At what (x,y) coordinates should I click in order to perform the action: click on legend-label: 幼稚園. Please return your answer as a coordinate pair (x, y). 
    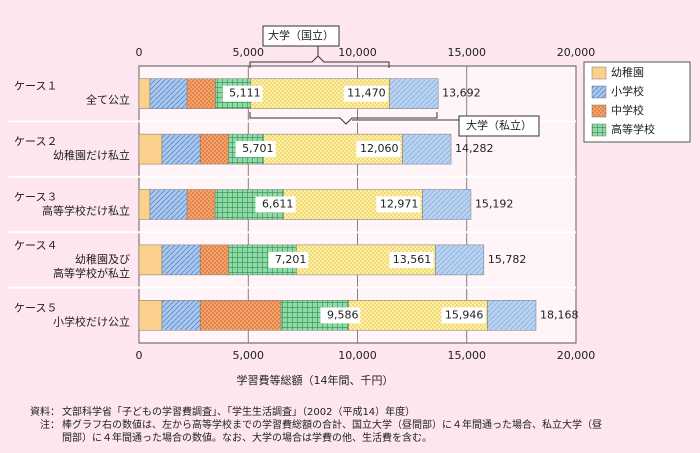
    Looking at the image, I should click on (627, 72).